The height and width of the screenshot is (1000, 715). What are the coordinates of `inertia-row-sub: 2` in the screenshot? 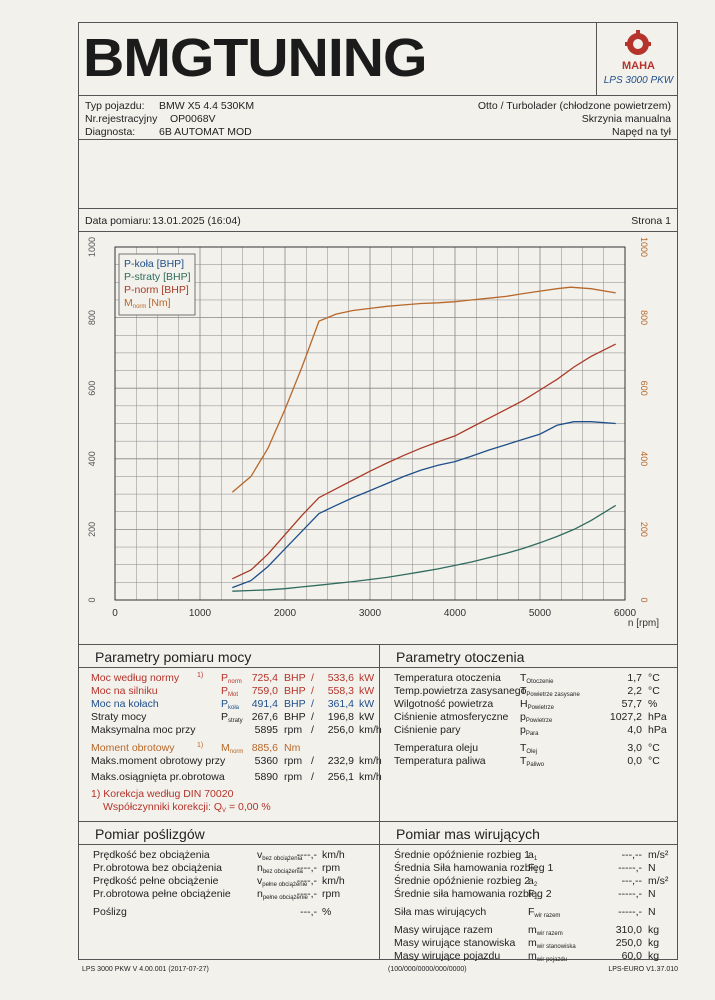 It's located at (535, 885).